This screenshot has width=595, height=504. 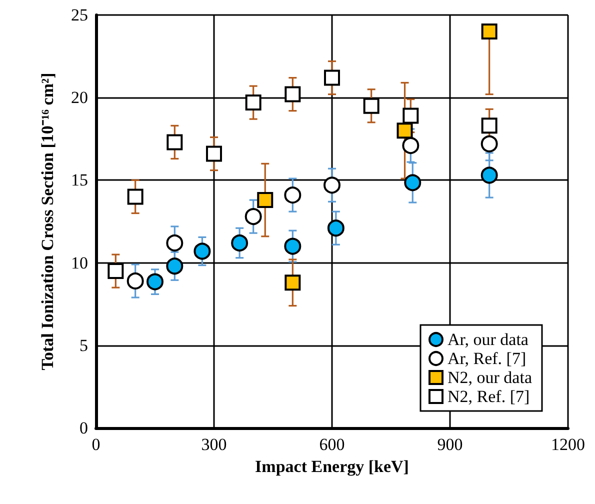 What do you see at coordinates (487, 358) in the screenshot?
I see `legend-label: Ar, Ref. [7]` at bounding box center [487, 358].